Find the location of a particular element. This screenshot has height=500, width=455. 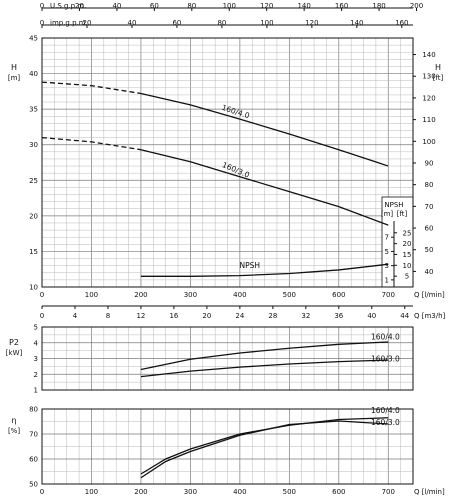

m3h-tick-label: 36 is located at coordinates (338, 316).